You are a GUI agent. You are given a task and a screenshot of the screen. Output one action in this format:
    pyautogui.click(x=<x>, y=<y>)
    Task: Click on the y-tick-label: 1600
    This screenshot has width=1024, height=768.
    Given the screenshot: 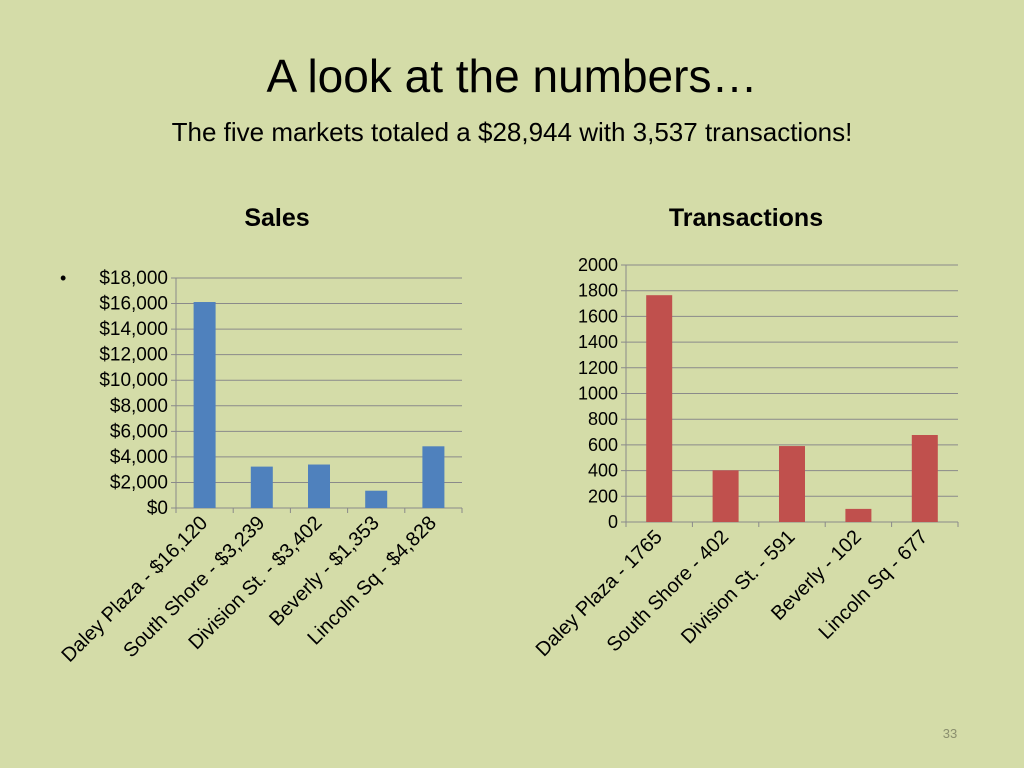 What is the action you would take?
    pyautogui.click(x=598, y=316)
    